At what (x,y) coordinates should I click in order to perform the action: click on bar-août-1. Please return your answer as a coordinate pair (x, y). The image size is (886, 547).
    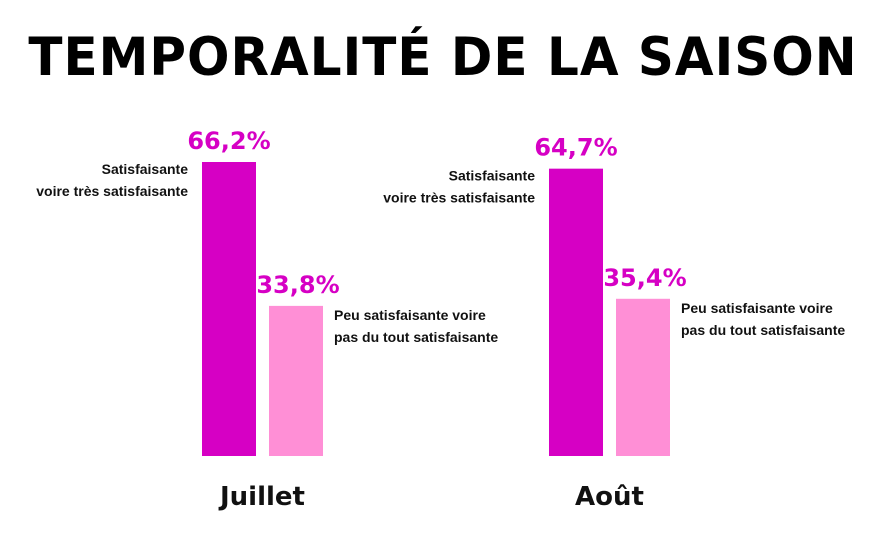
    Looking at the image, I should click on (576, 312).